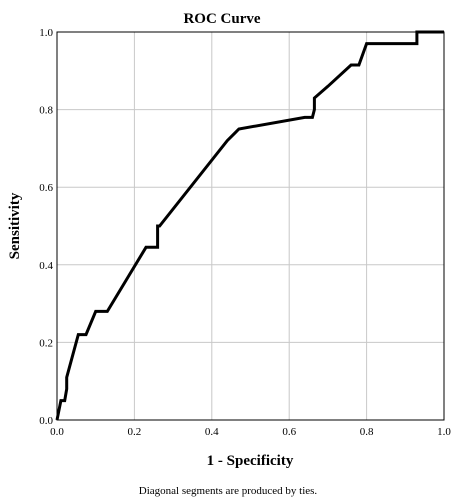 This screenshot has width=462, height=504. What do you see at coordinates (46, 421) in the screenshot?
I see `y-tick-label: 0.0` at bounding box center [46, 421].